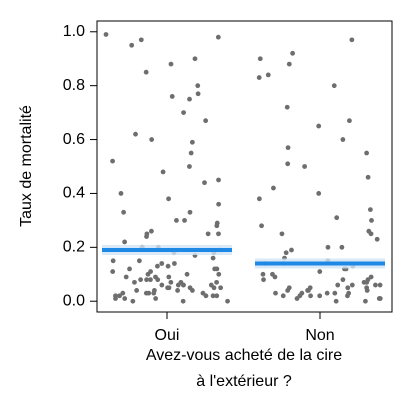 The image size is (406, 411). I want to click on y-tick-label: 1.0, so click(74, 31).